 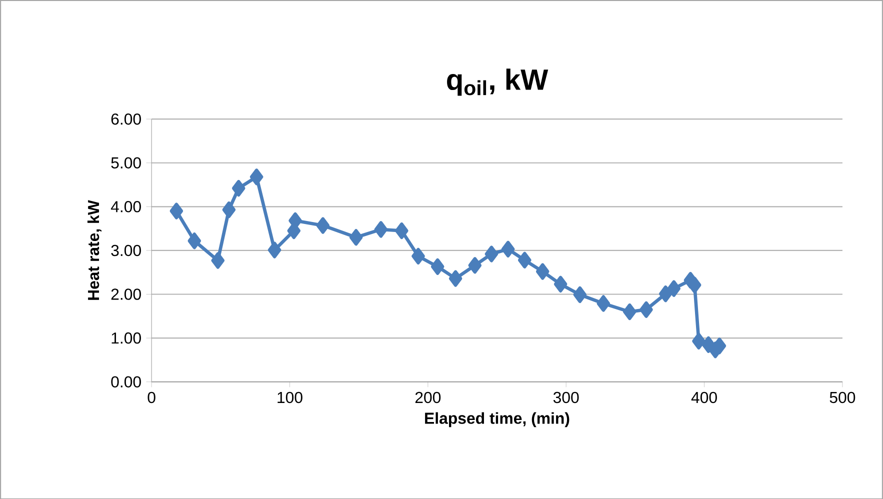 I want to click on x-tick-label: 400, so click(x=704, y=397).